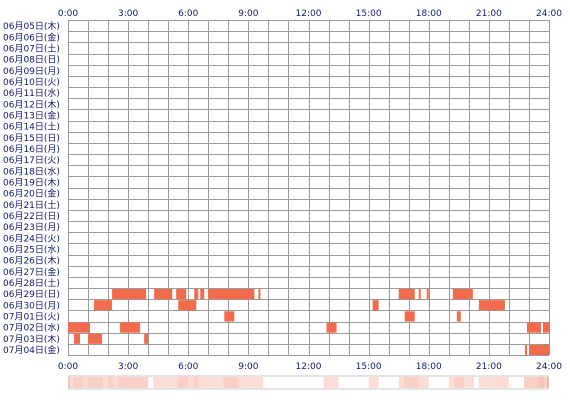 This screenshot has height=400, width=570. I want to click on x-tick-label-bottom: 24:00, so click(549, 367).